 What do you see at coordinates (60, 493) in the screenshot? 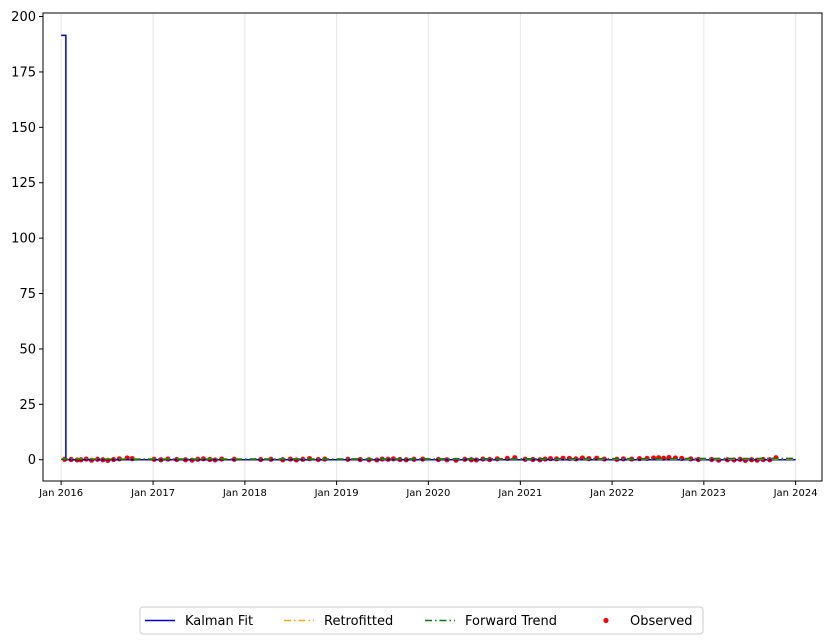
I see `x-tick-label: Jan 2016` at bounding box center [60, 493].